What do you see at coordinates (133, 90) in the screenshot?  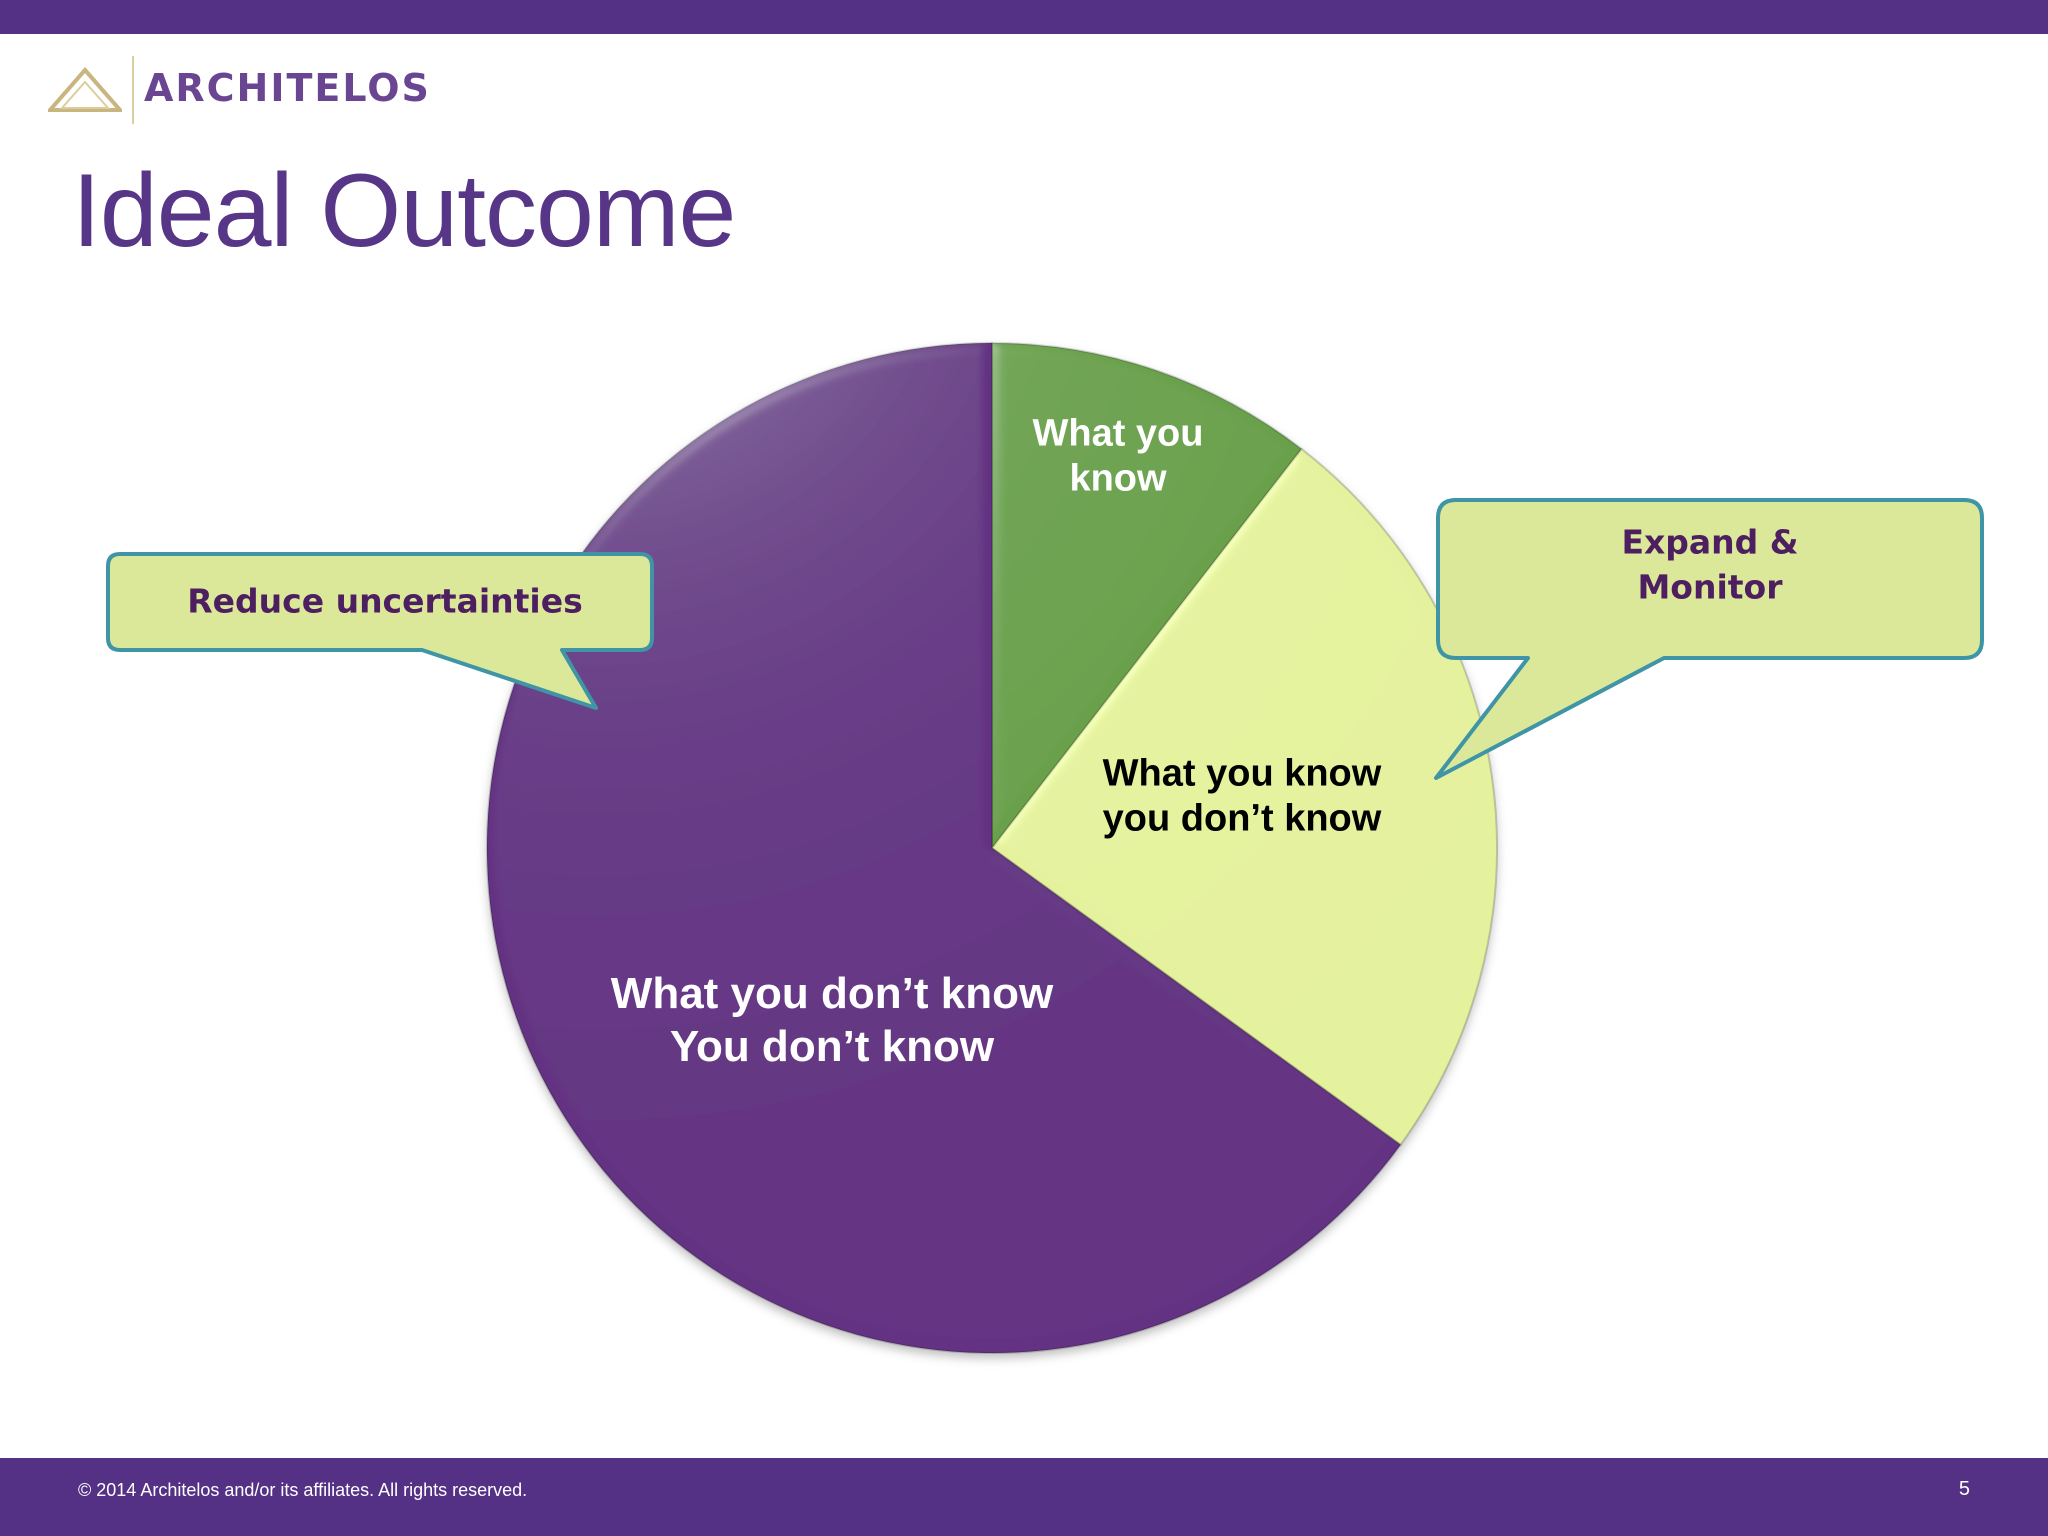 I see `logo-divider` at bounding box center [133, 90].